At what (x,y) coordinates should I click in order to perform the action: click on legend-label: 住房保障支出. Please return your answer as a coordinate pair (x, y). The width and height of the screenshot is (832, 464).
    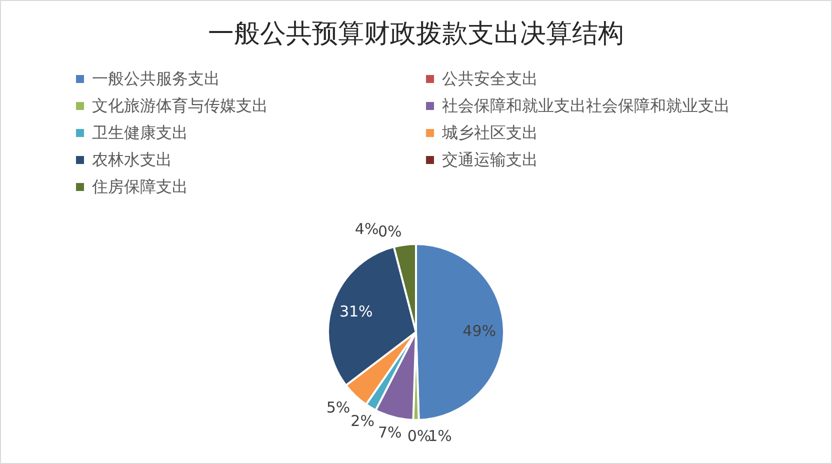
    Looking at the image, I should click on (139, 186).